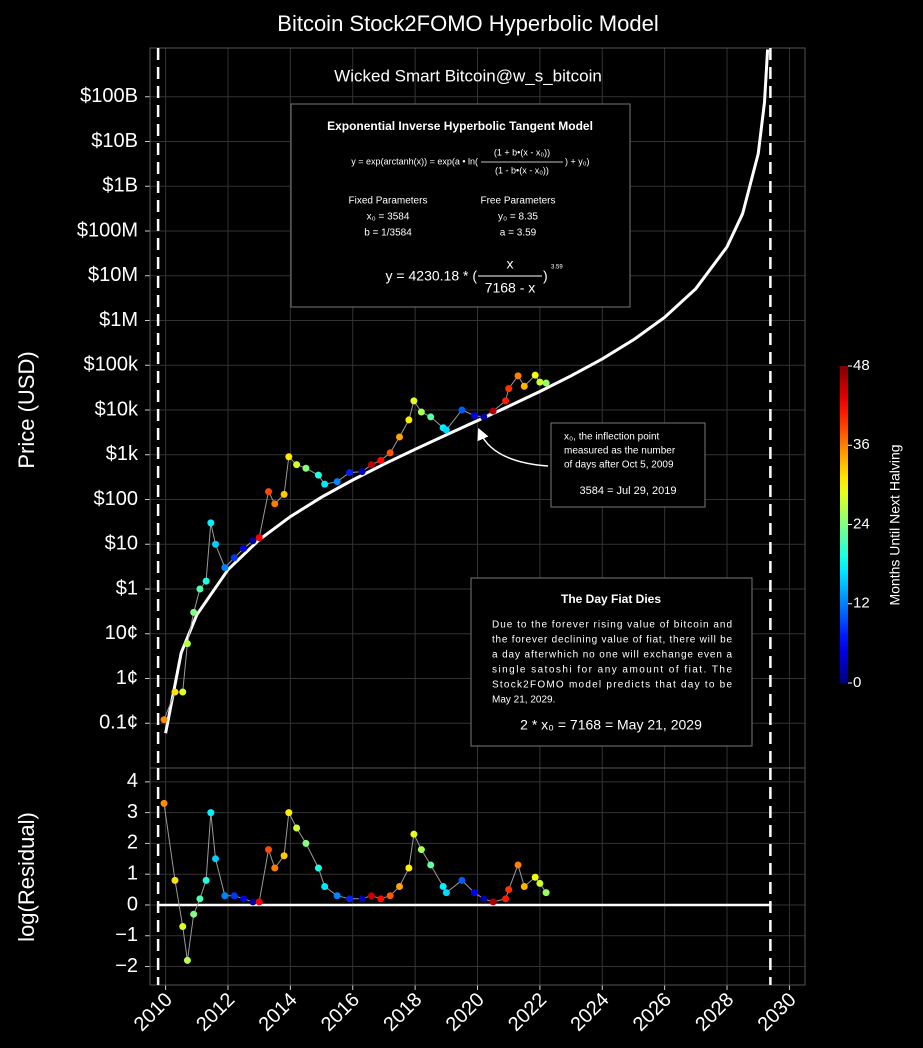 The height and width of the screenshot is (1048, 923). What do you see at coordinates (628, 491) in the screenshot?
I see `box-result: 3584 = Jul 29, 2019` at bounding box center [628, 491].